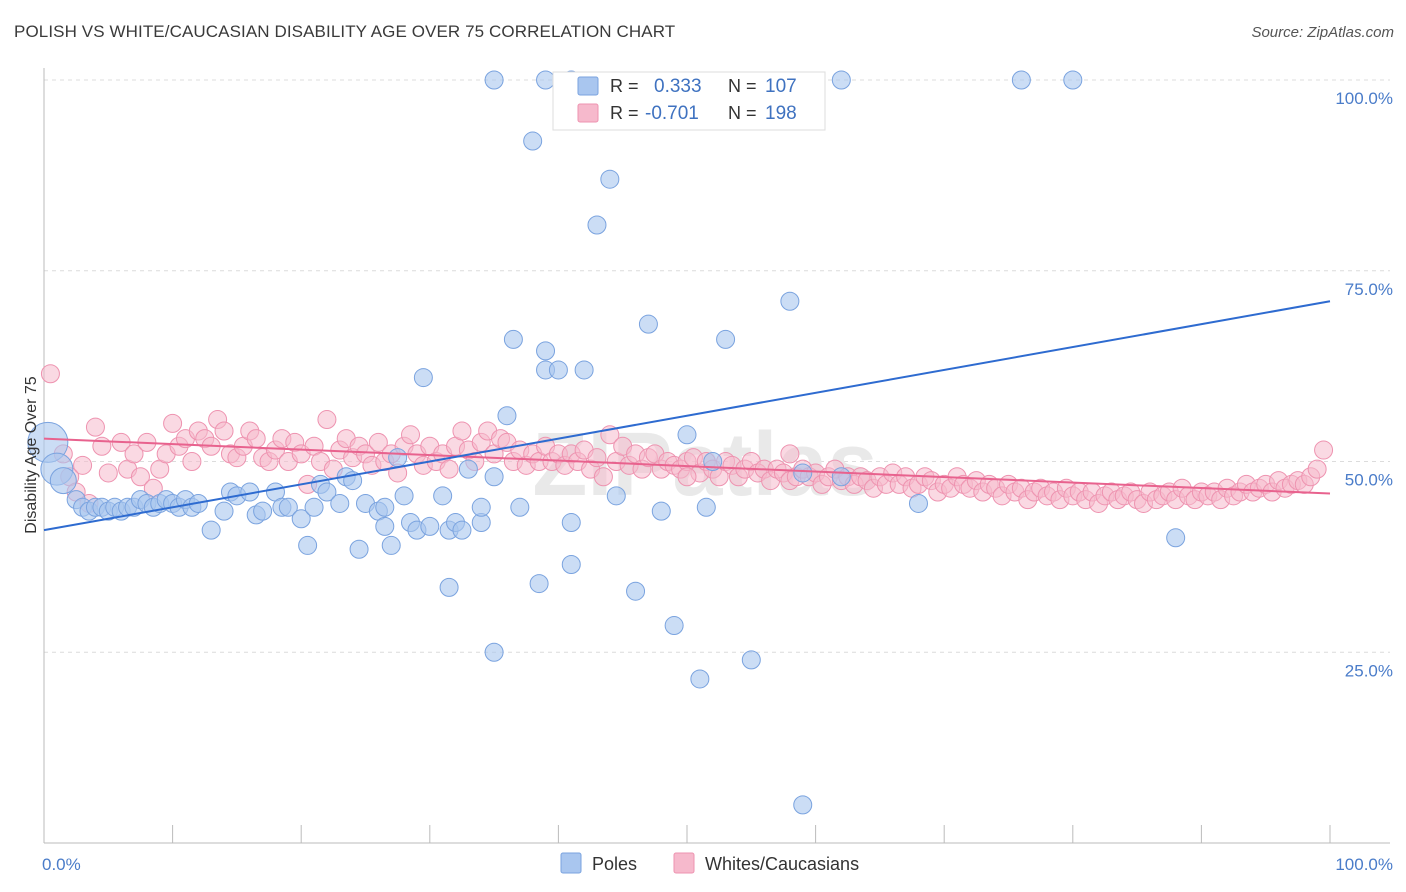 This screenshot has height=892, width=1406. What do you see at coordinates (678, 86) in the screenshot?
I see `poles-r-value: 0.333` at bounding box center [678, 86].